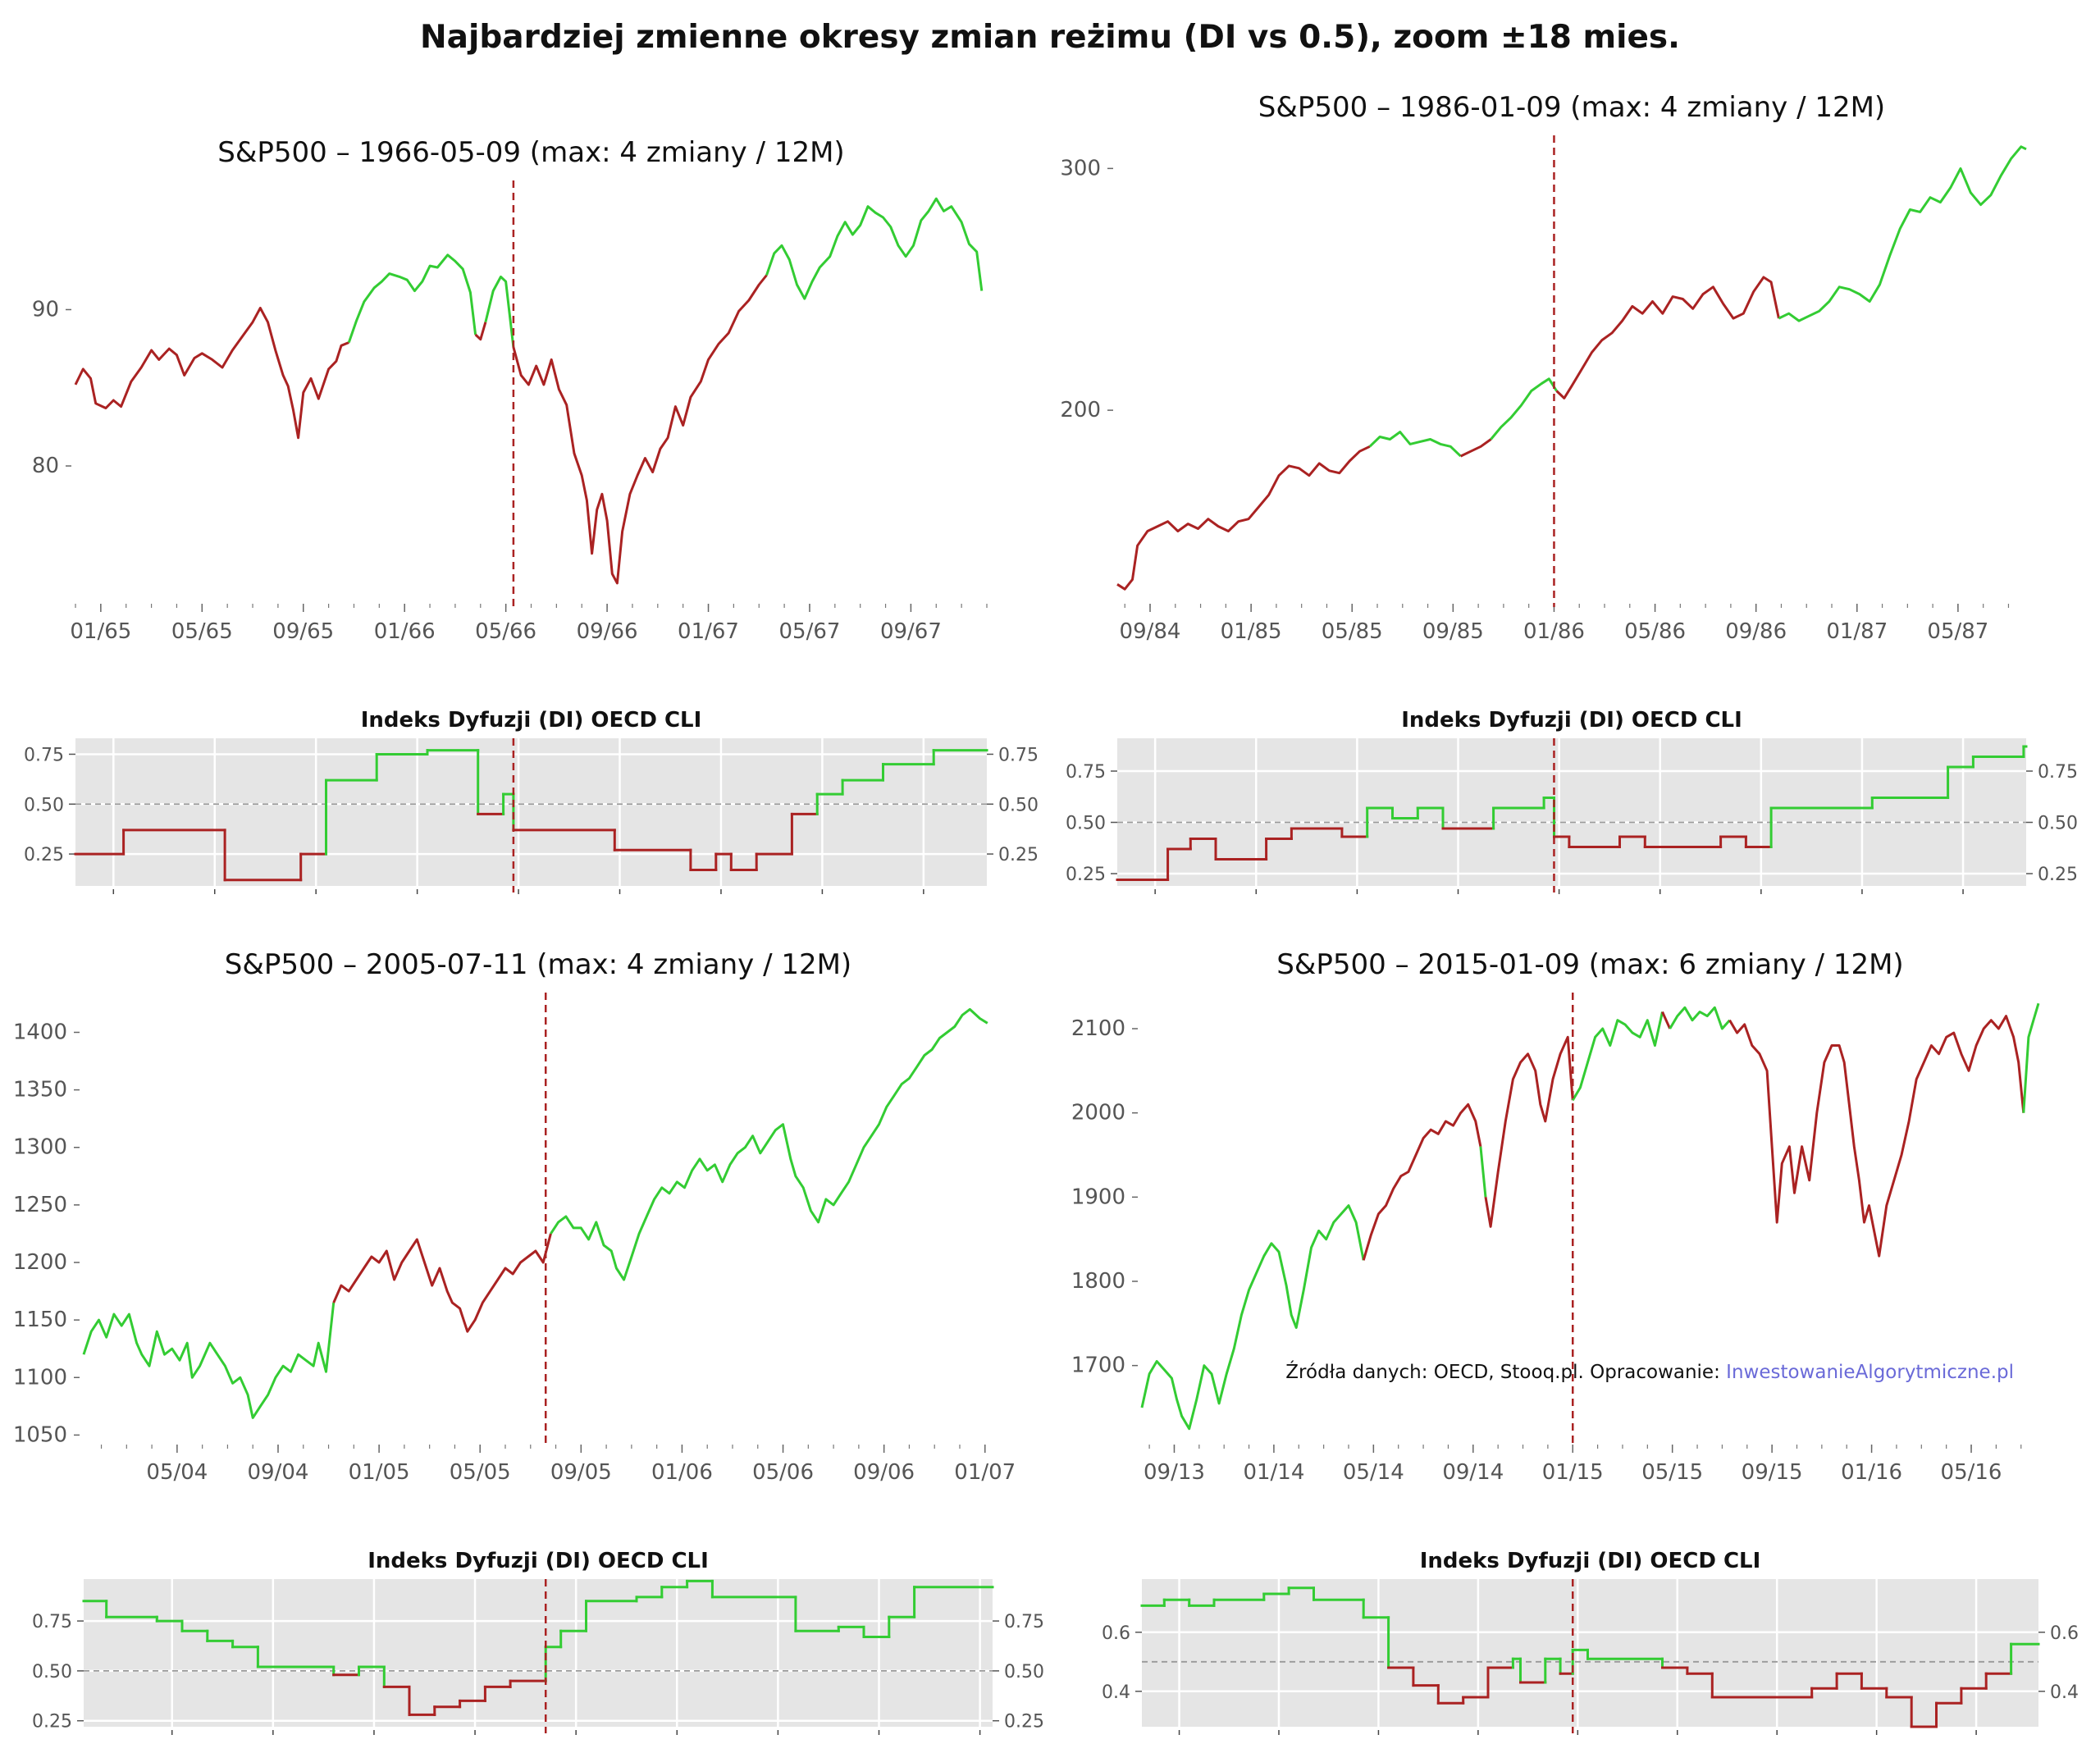  Describe the element at coordinates (1870, 1372) in the screenshot. I see `source-link: InwestowanieAlgorytmiczne.pl` at that location.